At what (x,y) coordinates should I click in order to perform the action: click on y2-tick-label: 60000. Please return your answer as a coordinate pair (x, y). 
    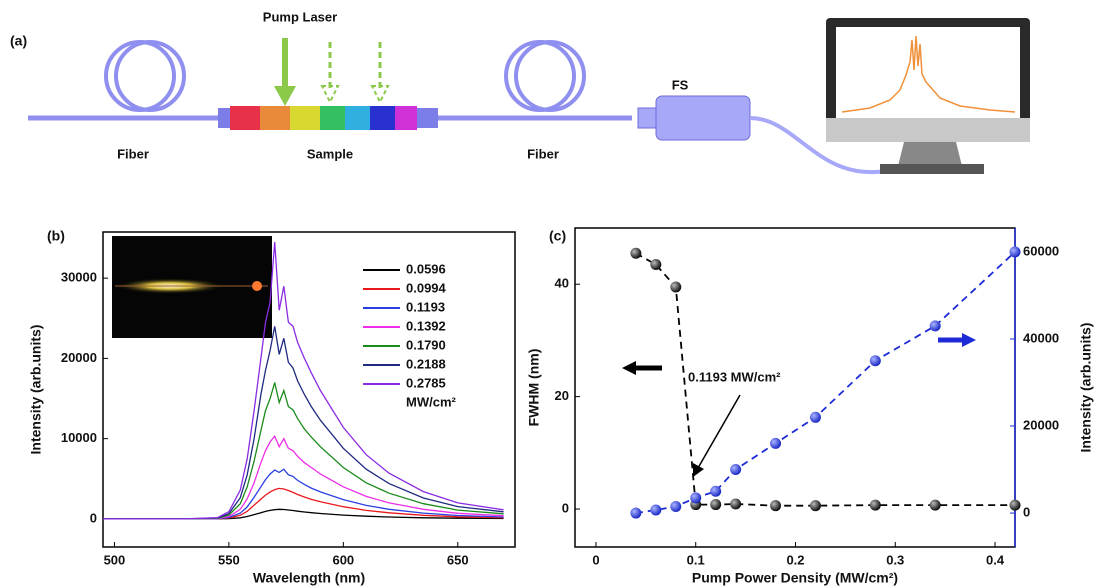
    Looking at the image, I should click on (1041, 250).